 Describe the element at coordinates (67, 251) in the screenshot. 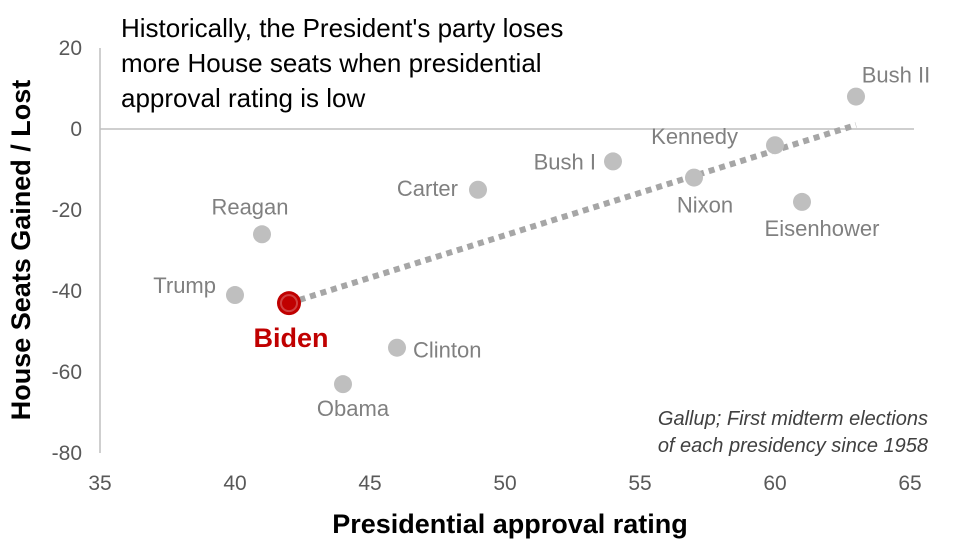

I see `y-tick-labels: 20 0 -20 -40 -60 -80` at that location.